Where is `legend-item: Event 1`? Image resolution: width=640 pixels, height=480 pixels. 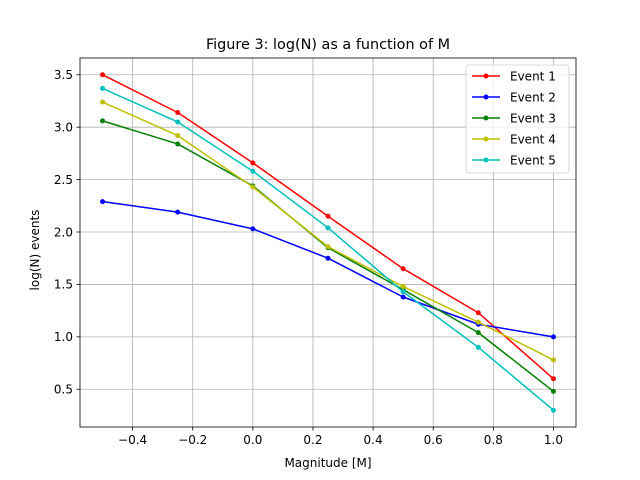 legend-item: Event 1 is located at coordinates (514, 76).